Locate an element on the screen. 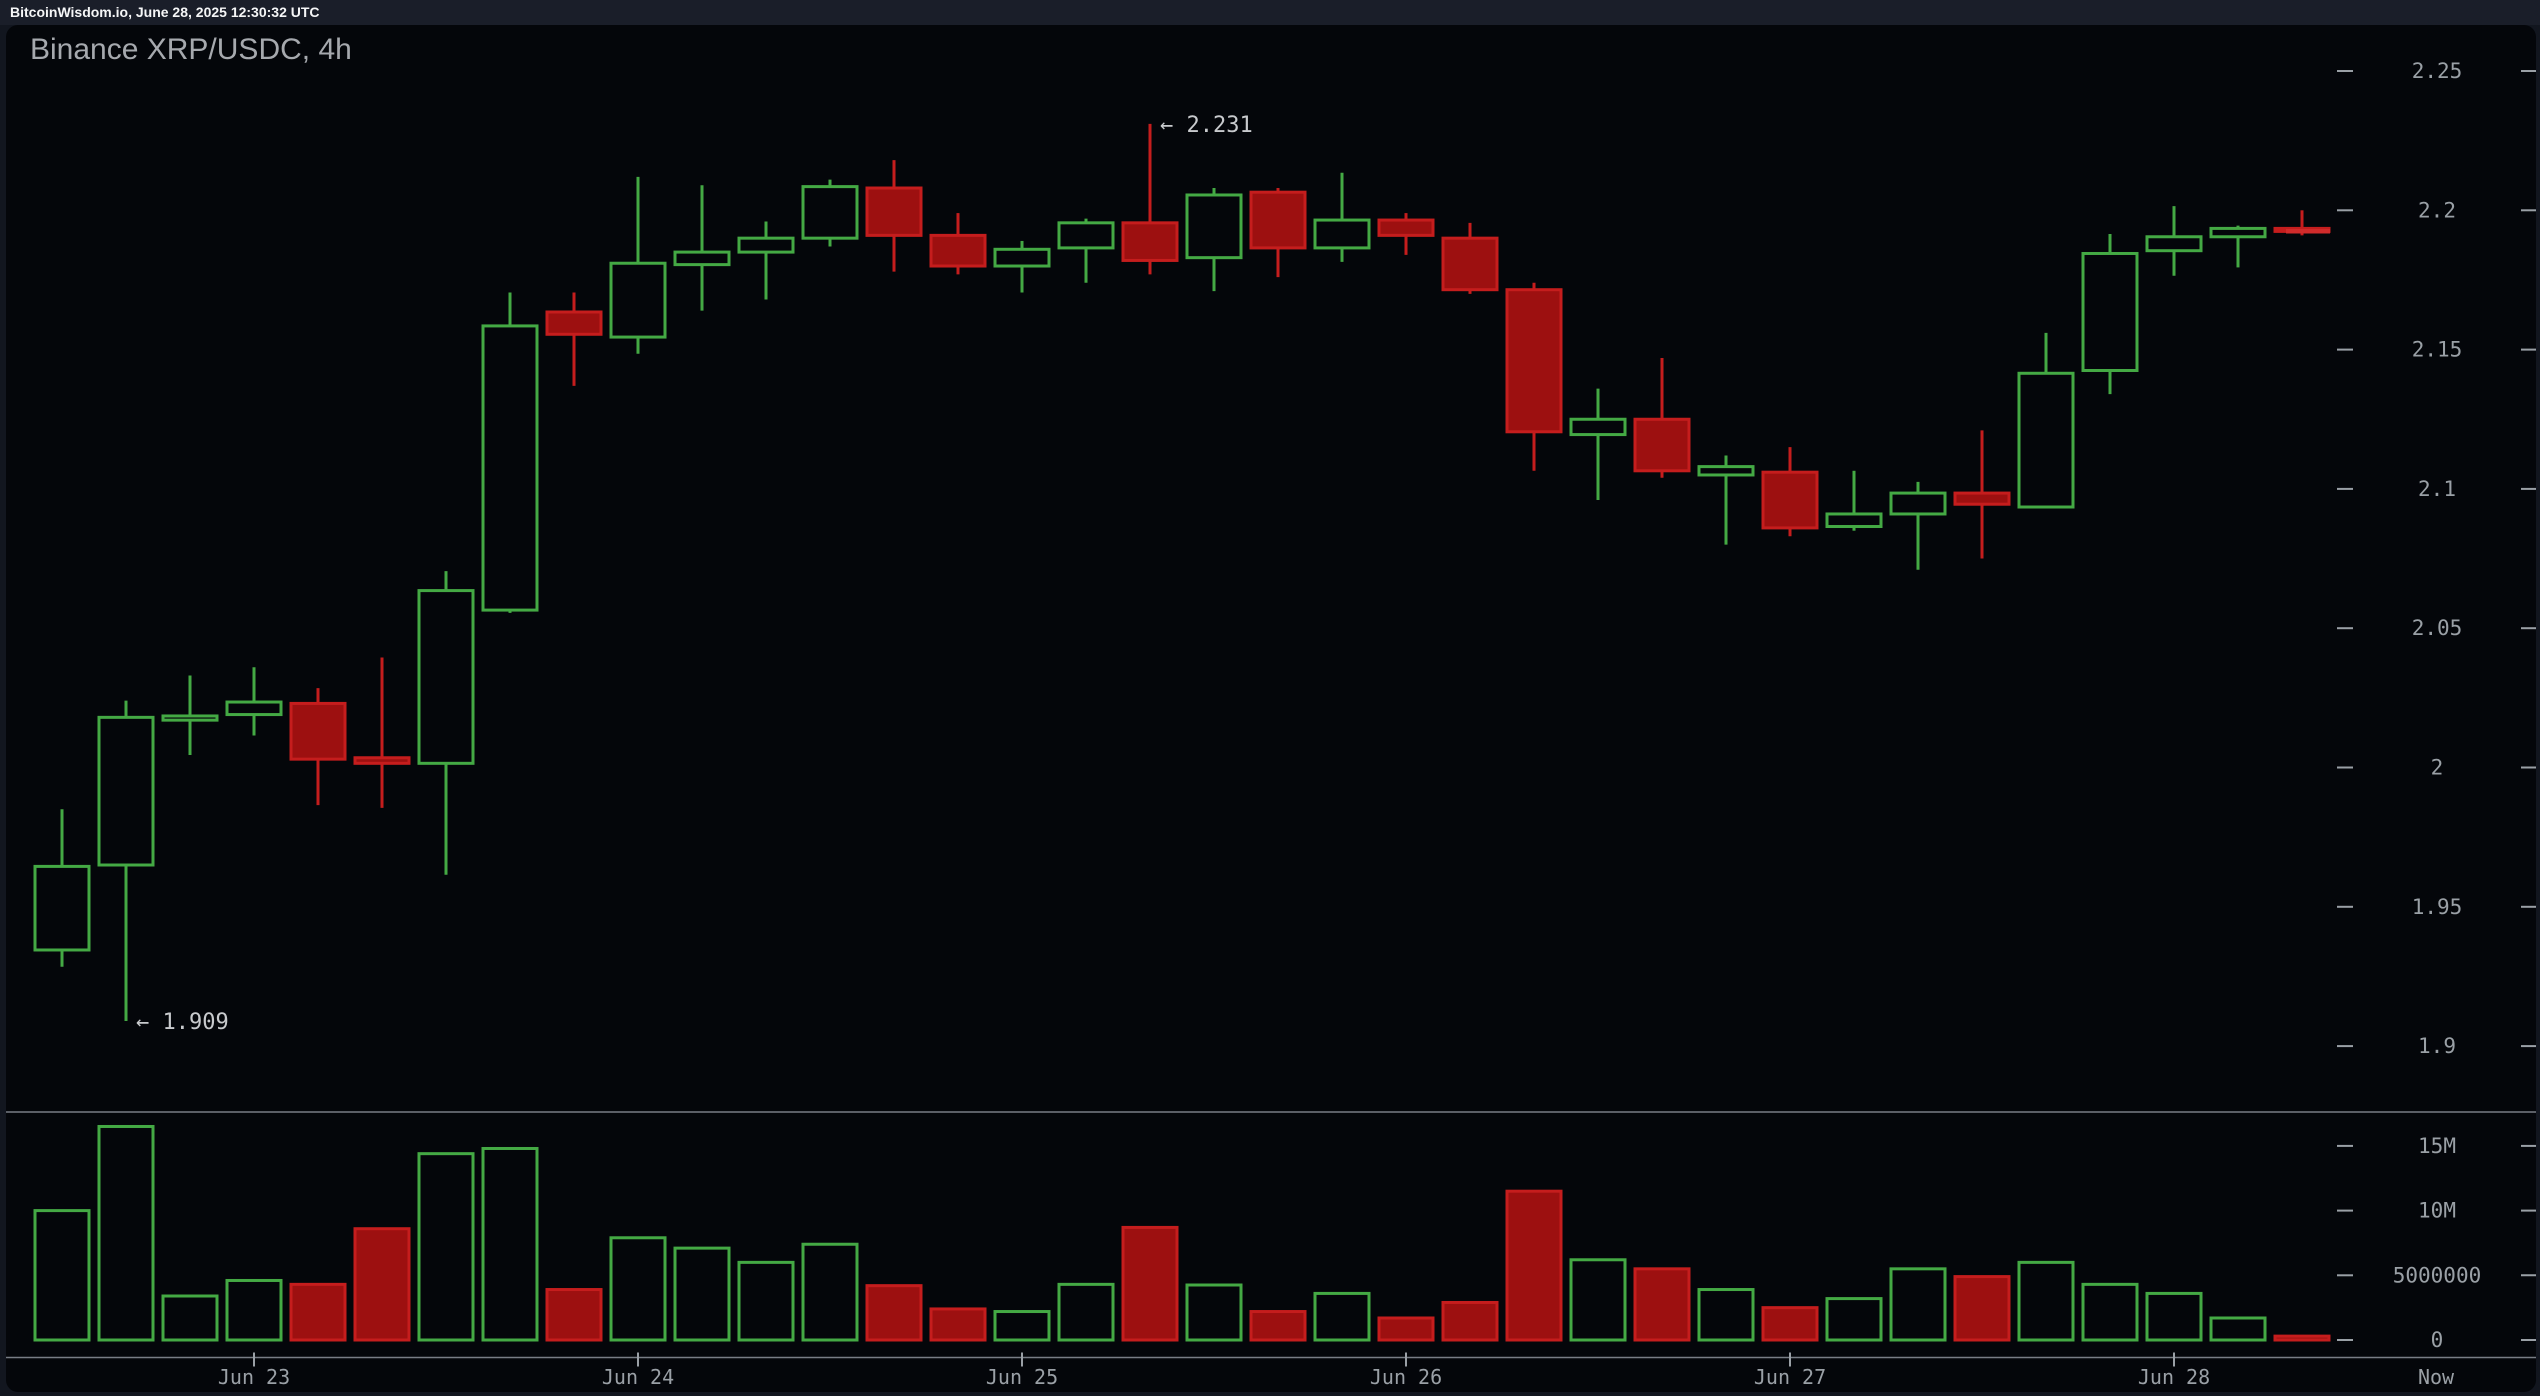 The image size is (2540, 1396). x-axis-day-label: Jun 24 is located at coordinates (638, 1377).